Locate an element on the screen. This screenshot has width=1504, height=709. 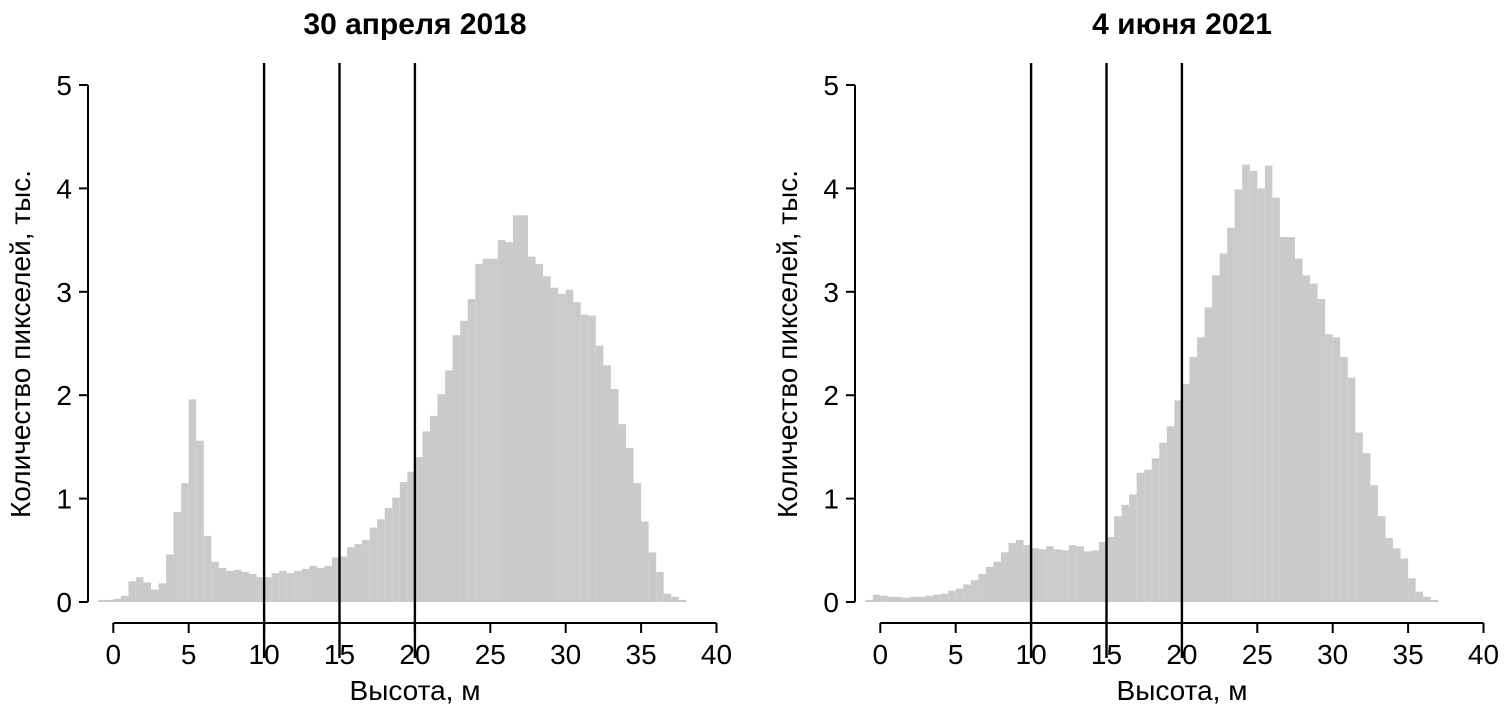
panel-title: 30 апреля 2018 is located at coordinates (414, 24).